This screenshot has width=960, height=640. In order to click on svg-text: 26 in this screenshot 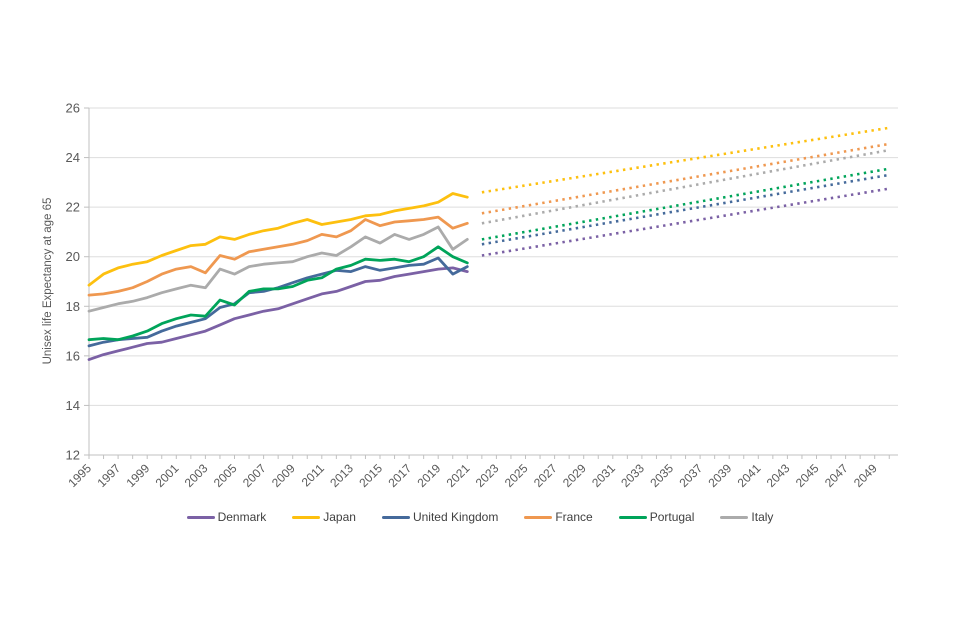, I will do `click(73, 108)`.